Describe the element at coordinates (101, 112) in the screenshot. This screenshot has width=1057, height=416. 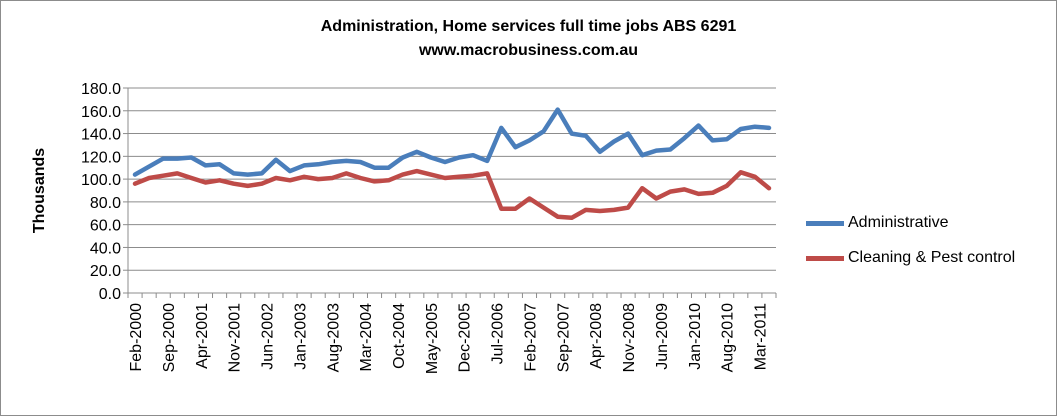
I see `y-tick-label: 160.0` at that location.